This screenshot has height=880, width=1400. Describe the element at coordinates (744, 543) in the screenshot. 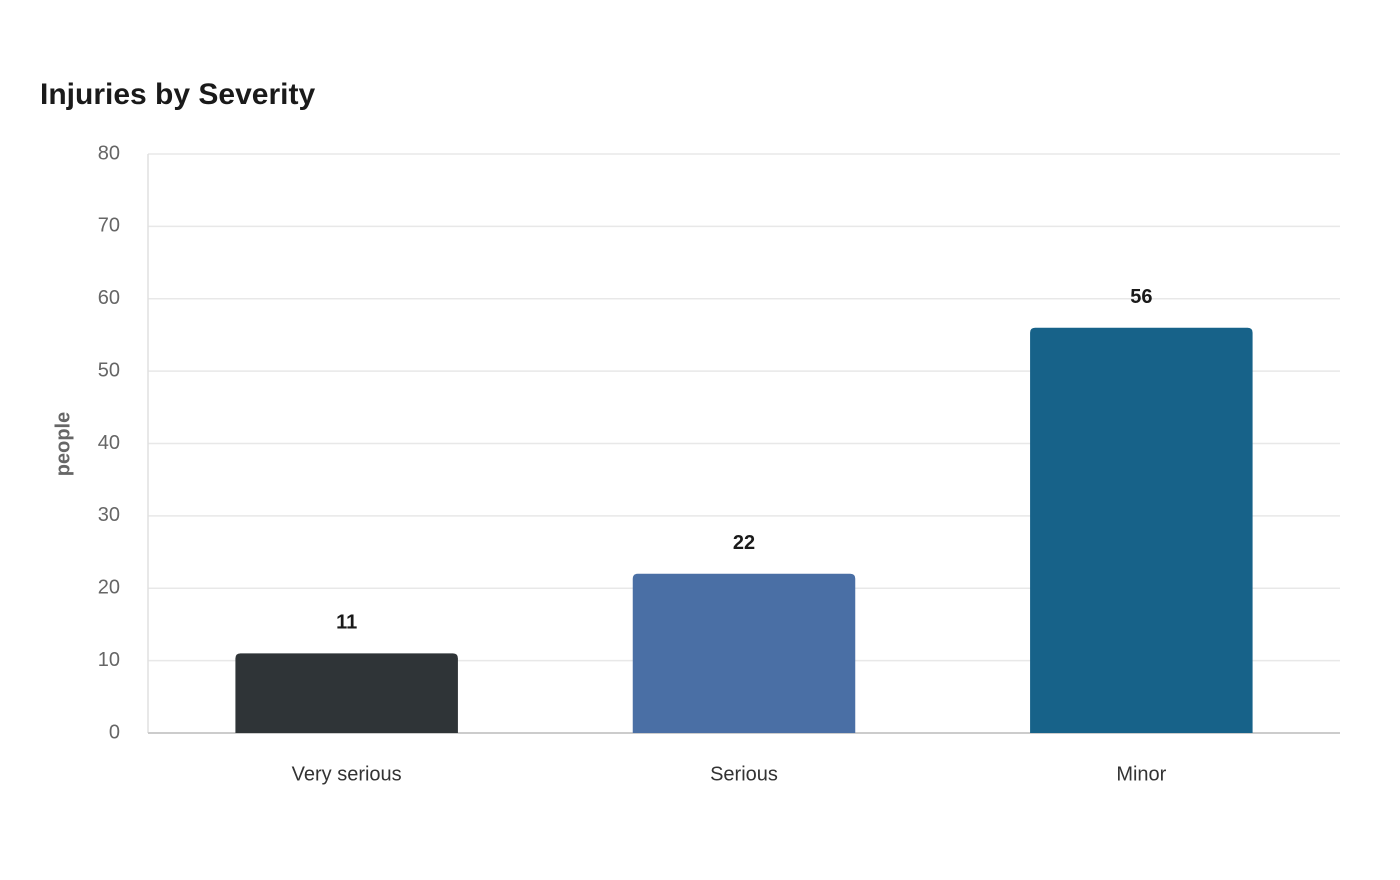

I see `value-label: 22` at that location.